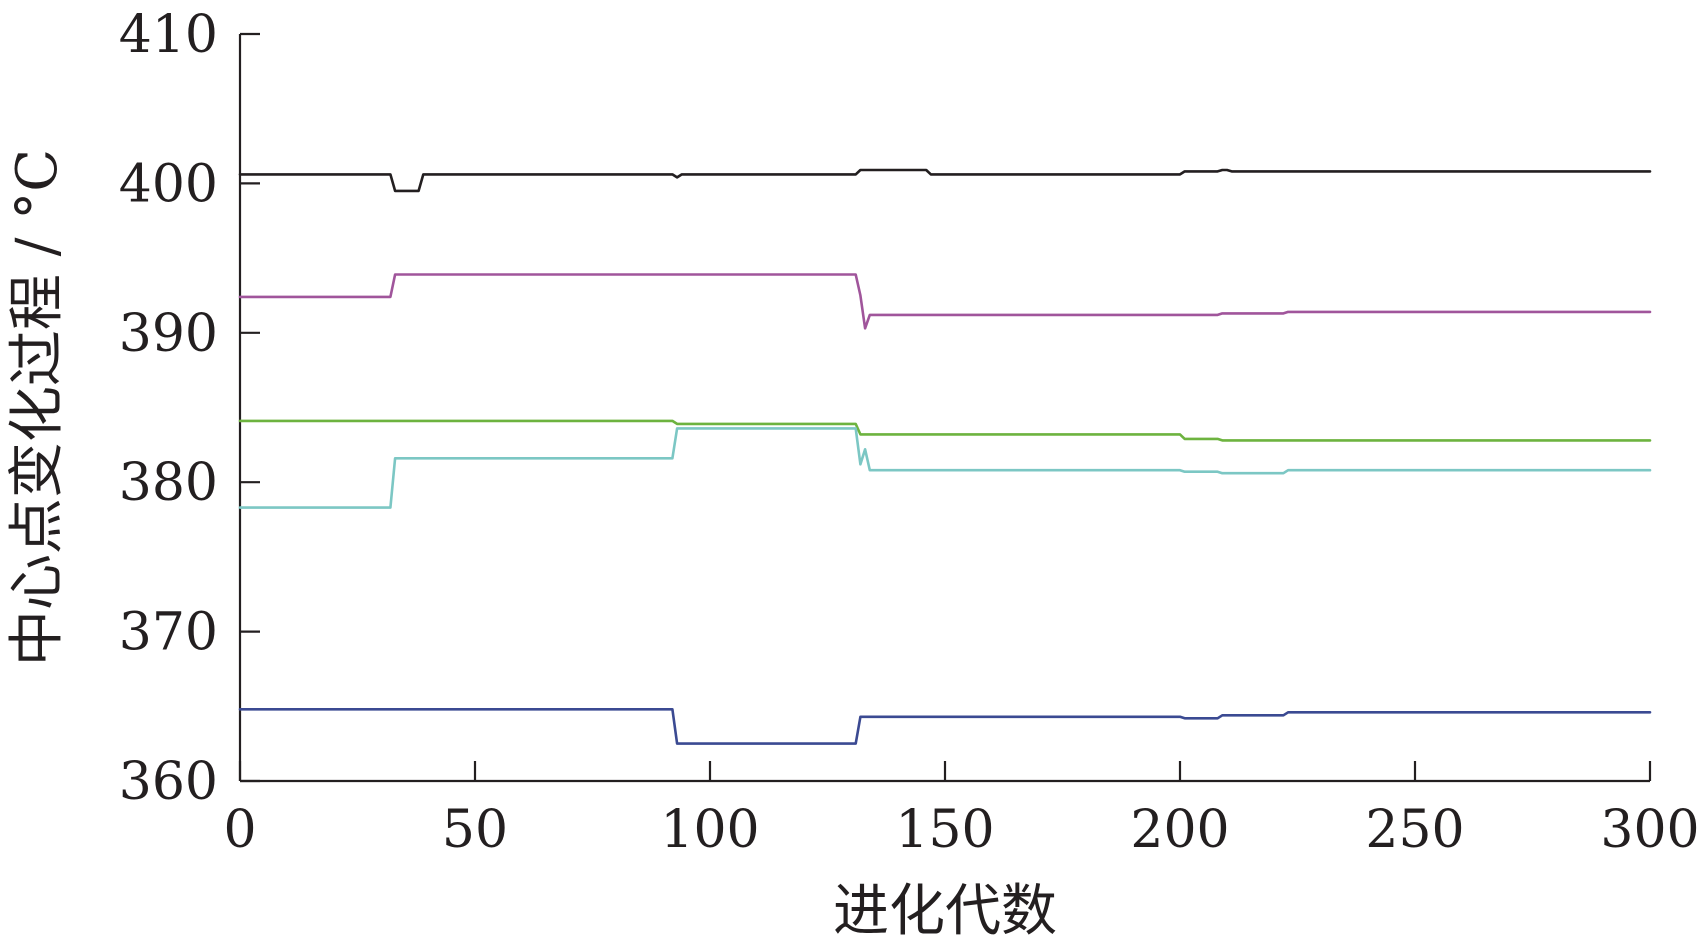 The image size is (1704, 947). I want to click on y-tick-label: 360, so click(168, 782).